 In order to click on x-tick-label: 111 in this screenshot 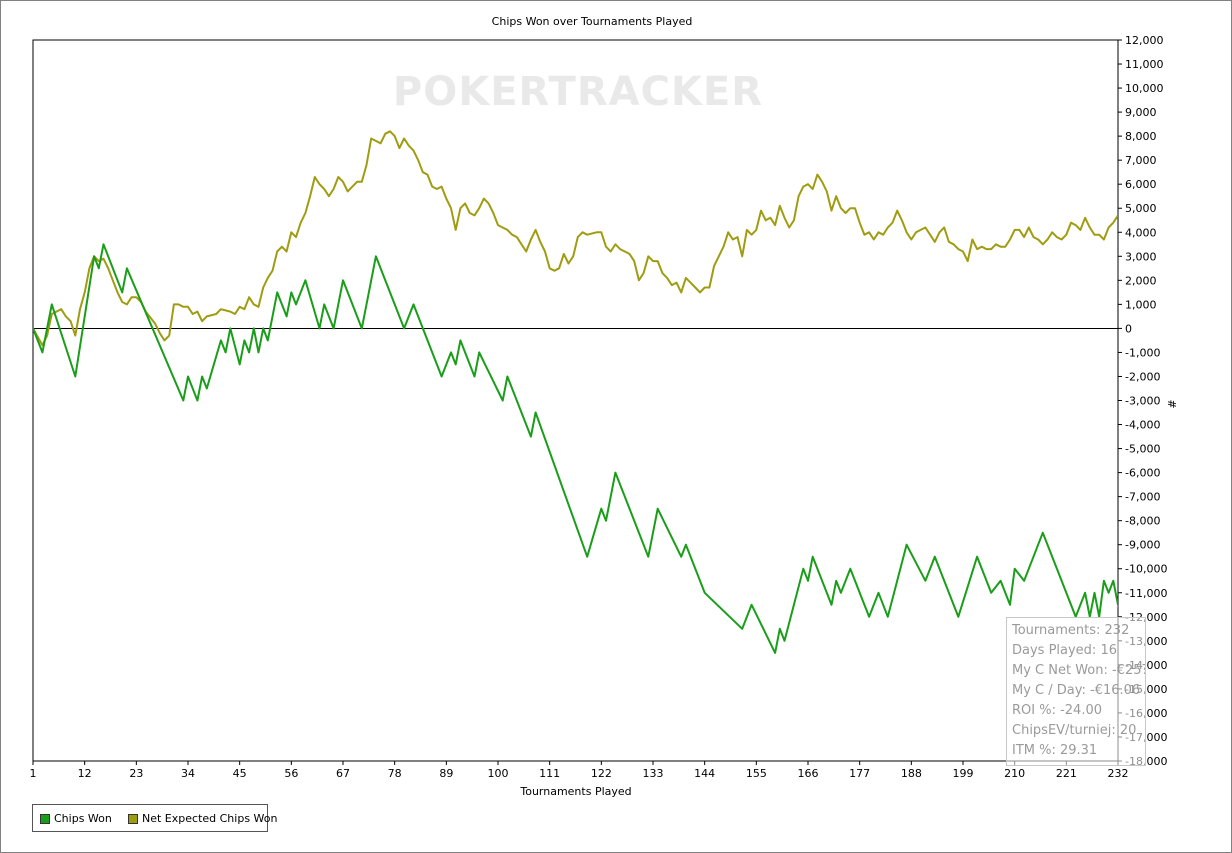, I will do `click(549, 773)`.